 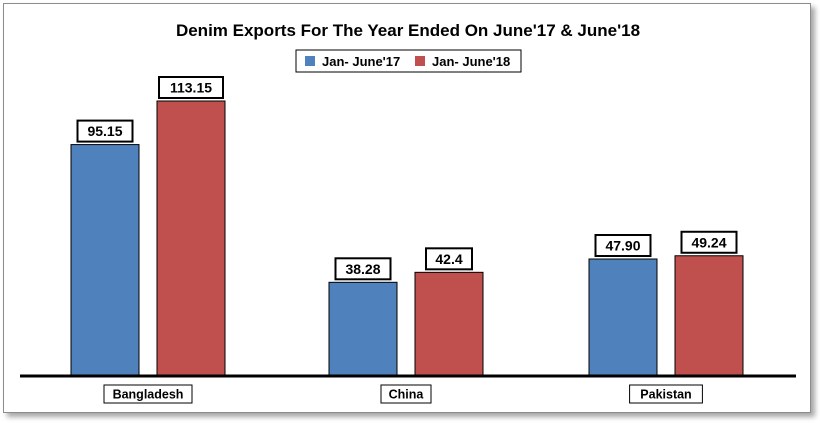 I want to click on data-label-text: 47.90, so click(x=622, y=246).